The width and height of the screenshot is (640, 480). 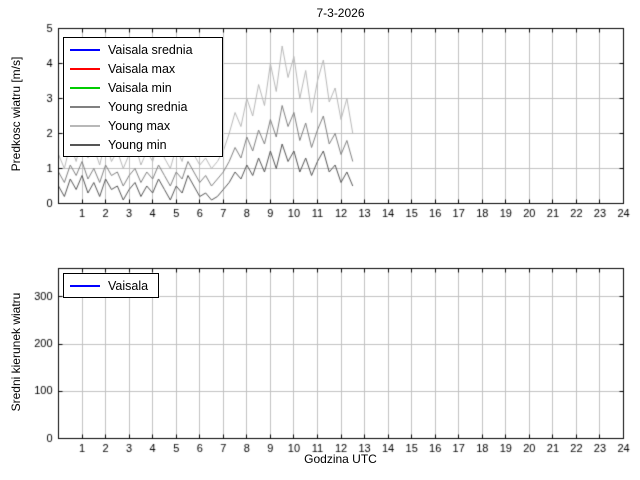 I want to click on legend-label: Vaisala min, so click(x=140, y=87).